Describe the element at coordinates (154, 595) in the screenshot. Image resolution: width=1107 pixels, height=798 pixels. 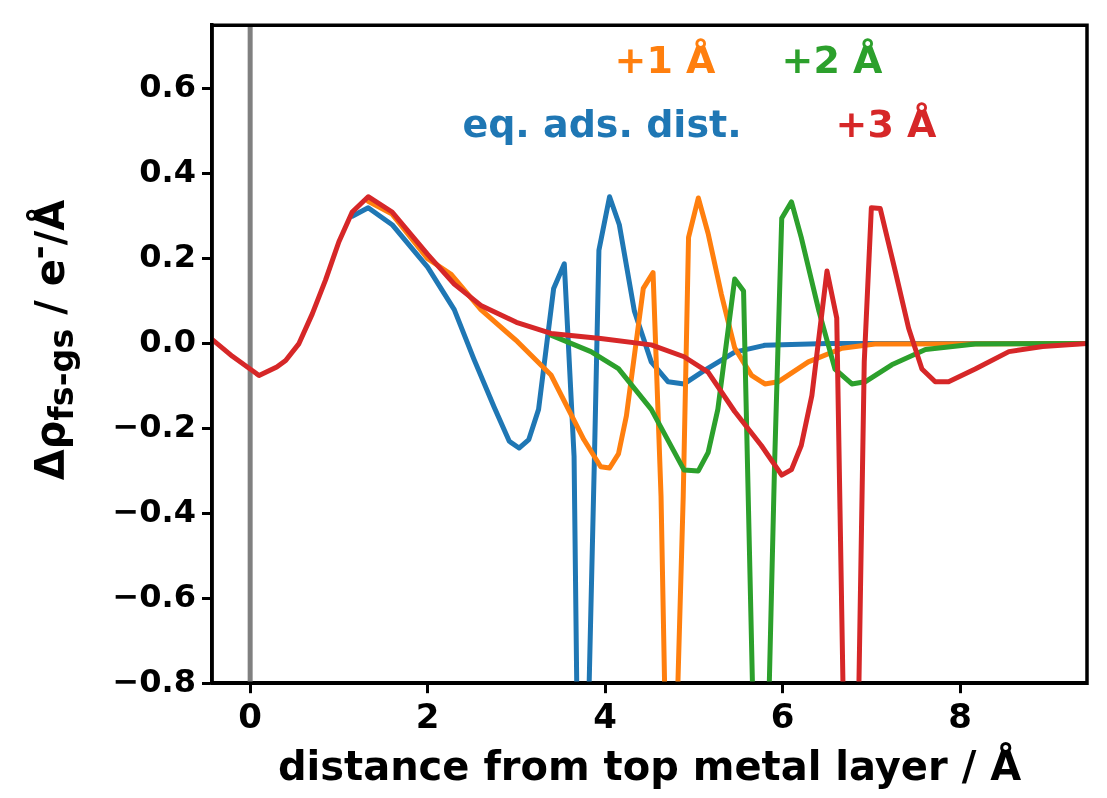
I see `y-tick-label: −0.6` at that location.